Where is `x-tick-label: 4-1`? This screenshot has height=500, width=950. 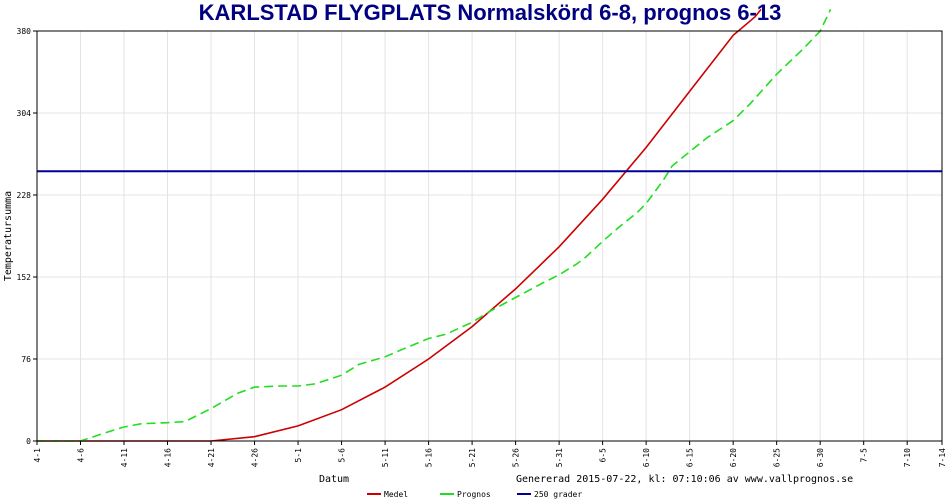
x-tick-label: 4-1 is located at coordinates (37, 455).